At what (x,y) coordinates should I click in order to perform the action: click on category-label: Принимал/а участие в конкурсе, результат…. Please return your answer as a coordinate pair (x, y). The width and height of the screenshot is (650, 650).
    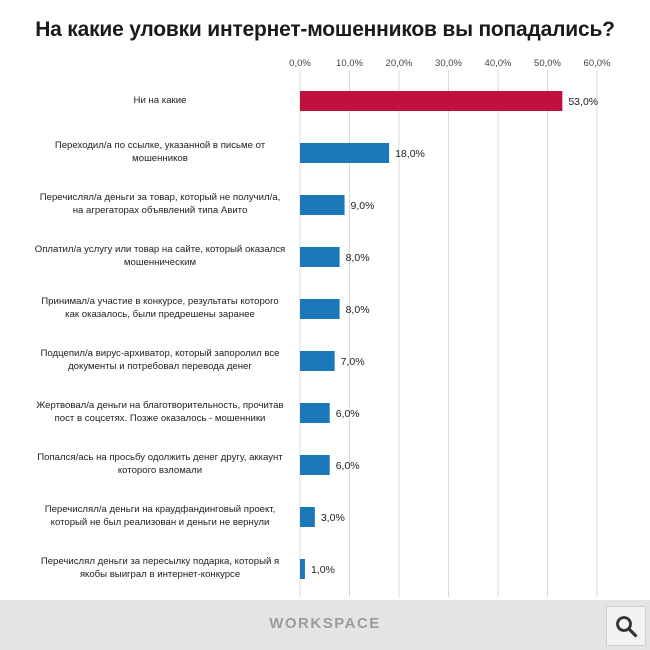
    Looking at the image, I should click on (160, 308).